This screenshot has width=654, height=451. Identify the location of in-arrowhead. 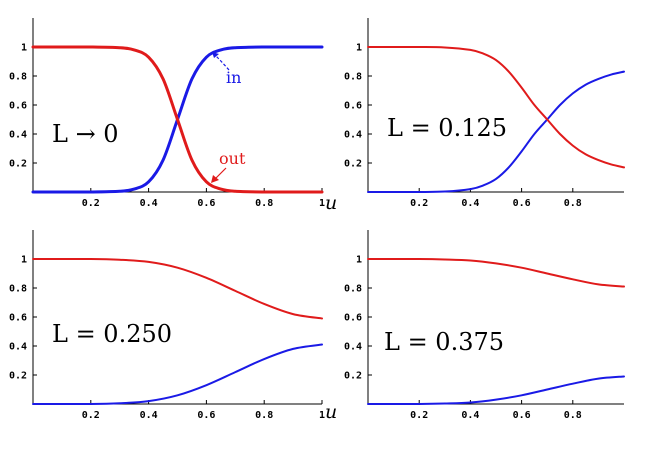
(215, 55).